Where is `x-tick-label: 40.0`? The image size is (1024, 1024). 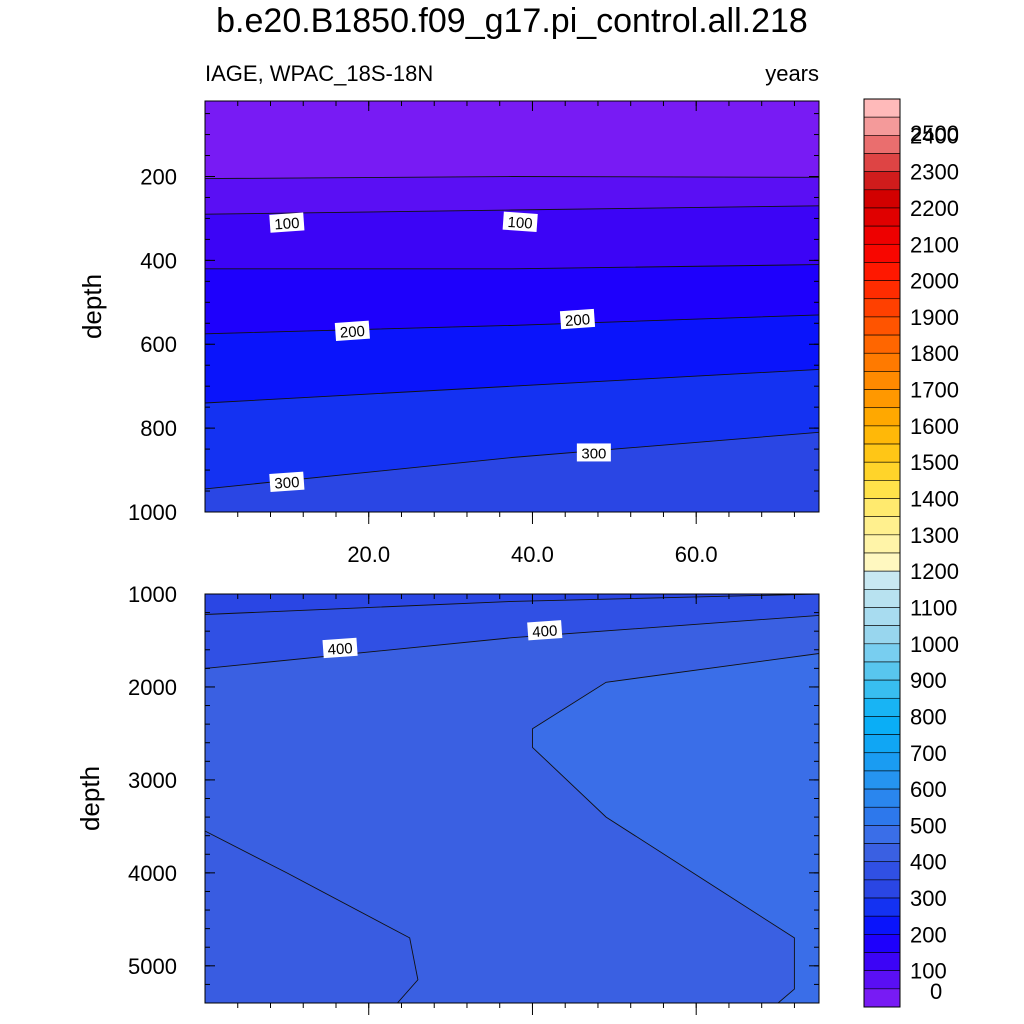 x-tick-label: 40.0 is located at coordinates (532, 554).